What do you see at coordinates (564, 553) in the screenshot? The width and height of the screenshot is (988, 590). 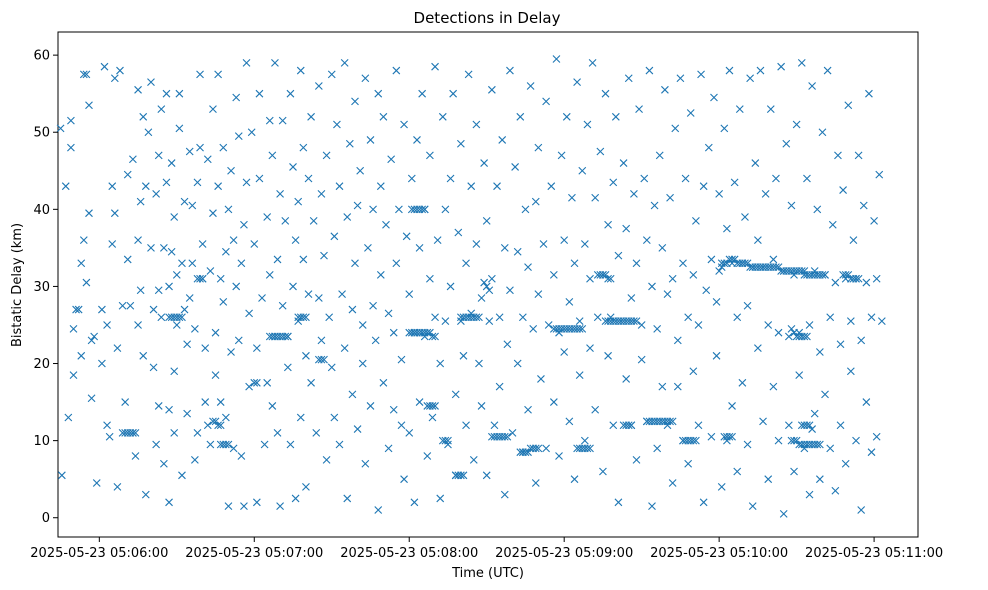 I see `x-tick-label: 2025-05-23 05:09:00` at bounding box center [564, 553].